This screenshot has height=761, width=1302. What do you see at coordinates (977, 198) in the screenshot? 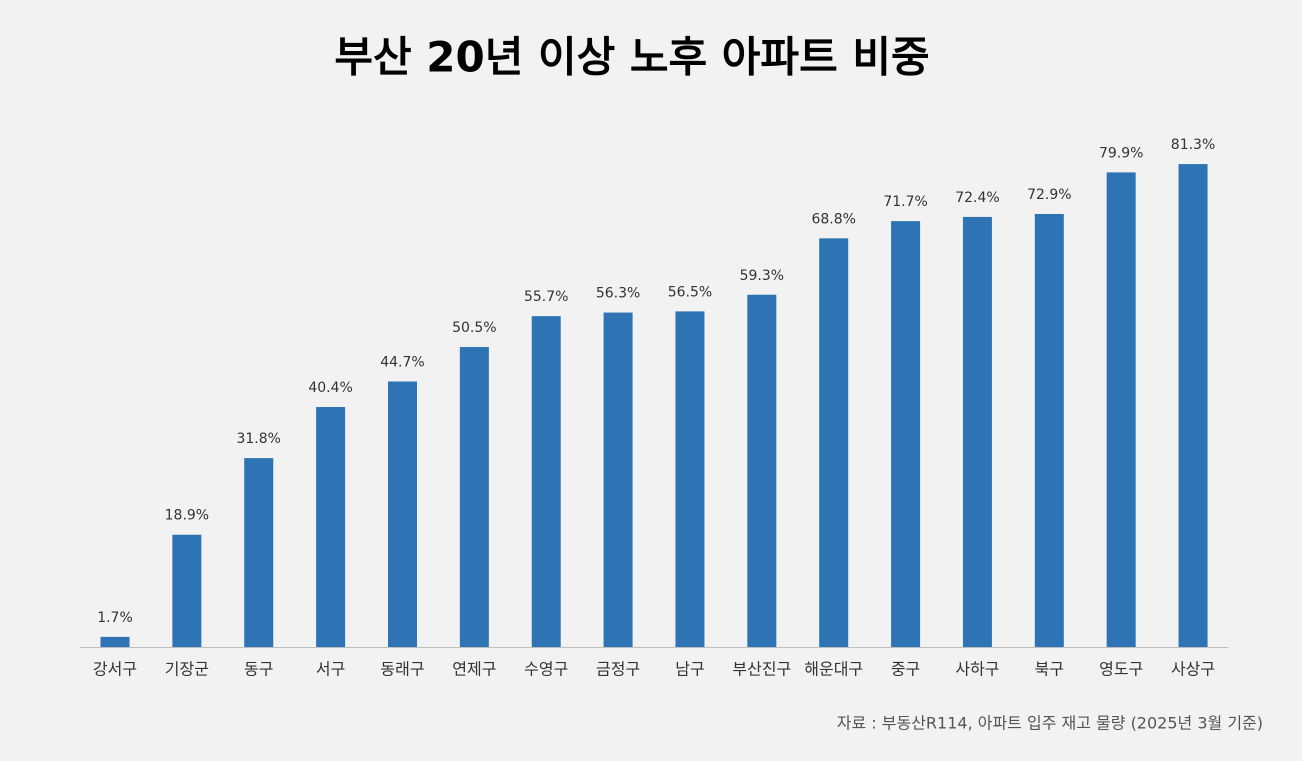
I see `value-label: 72.4%` at bounding box center [977, 198].